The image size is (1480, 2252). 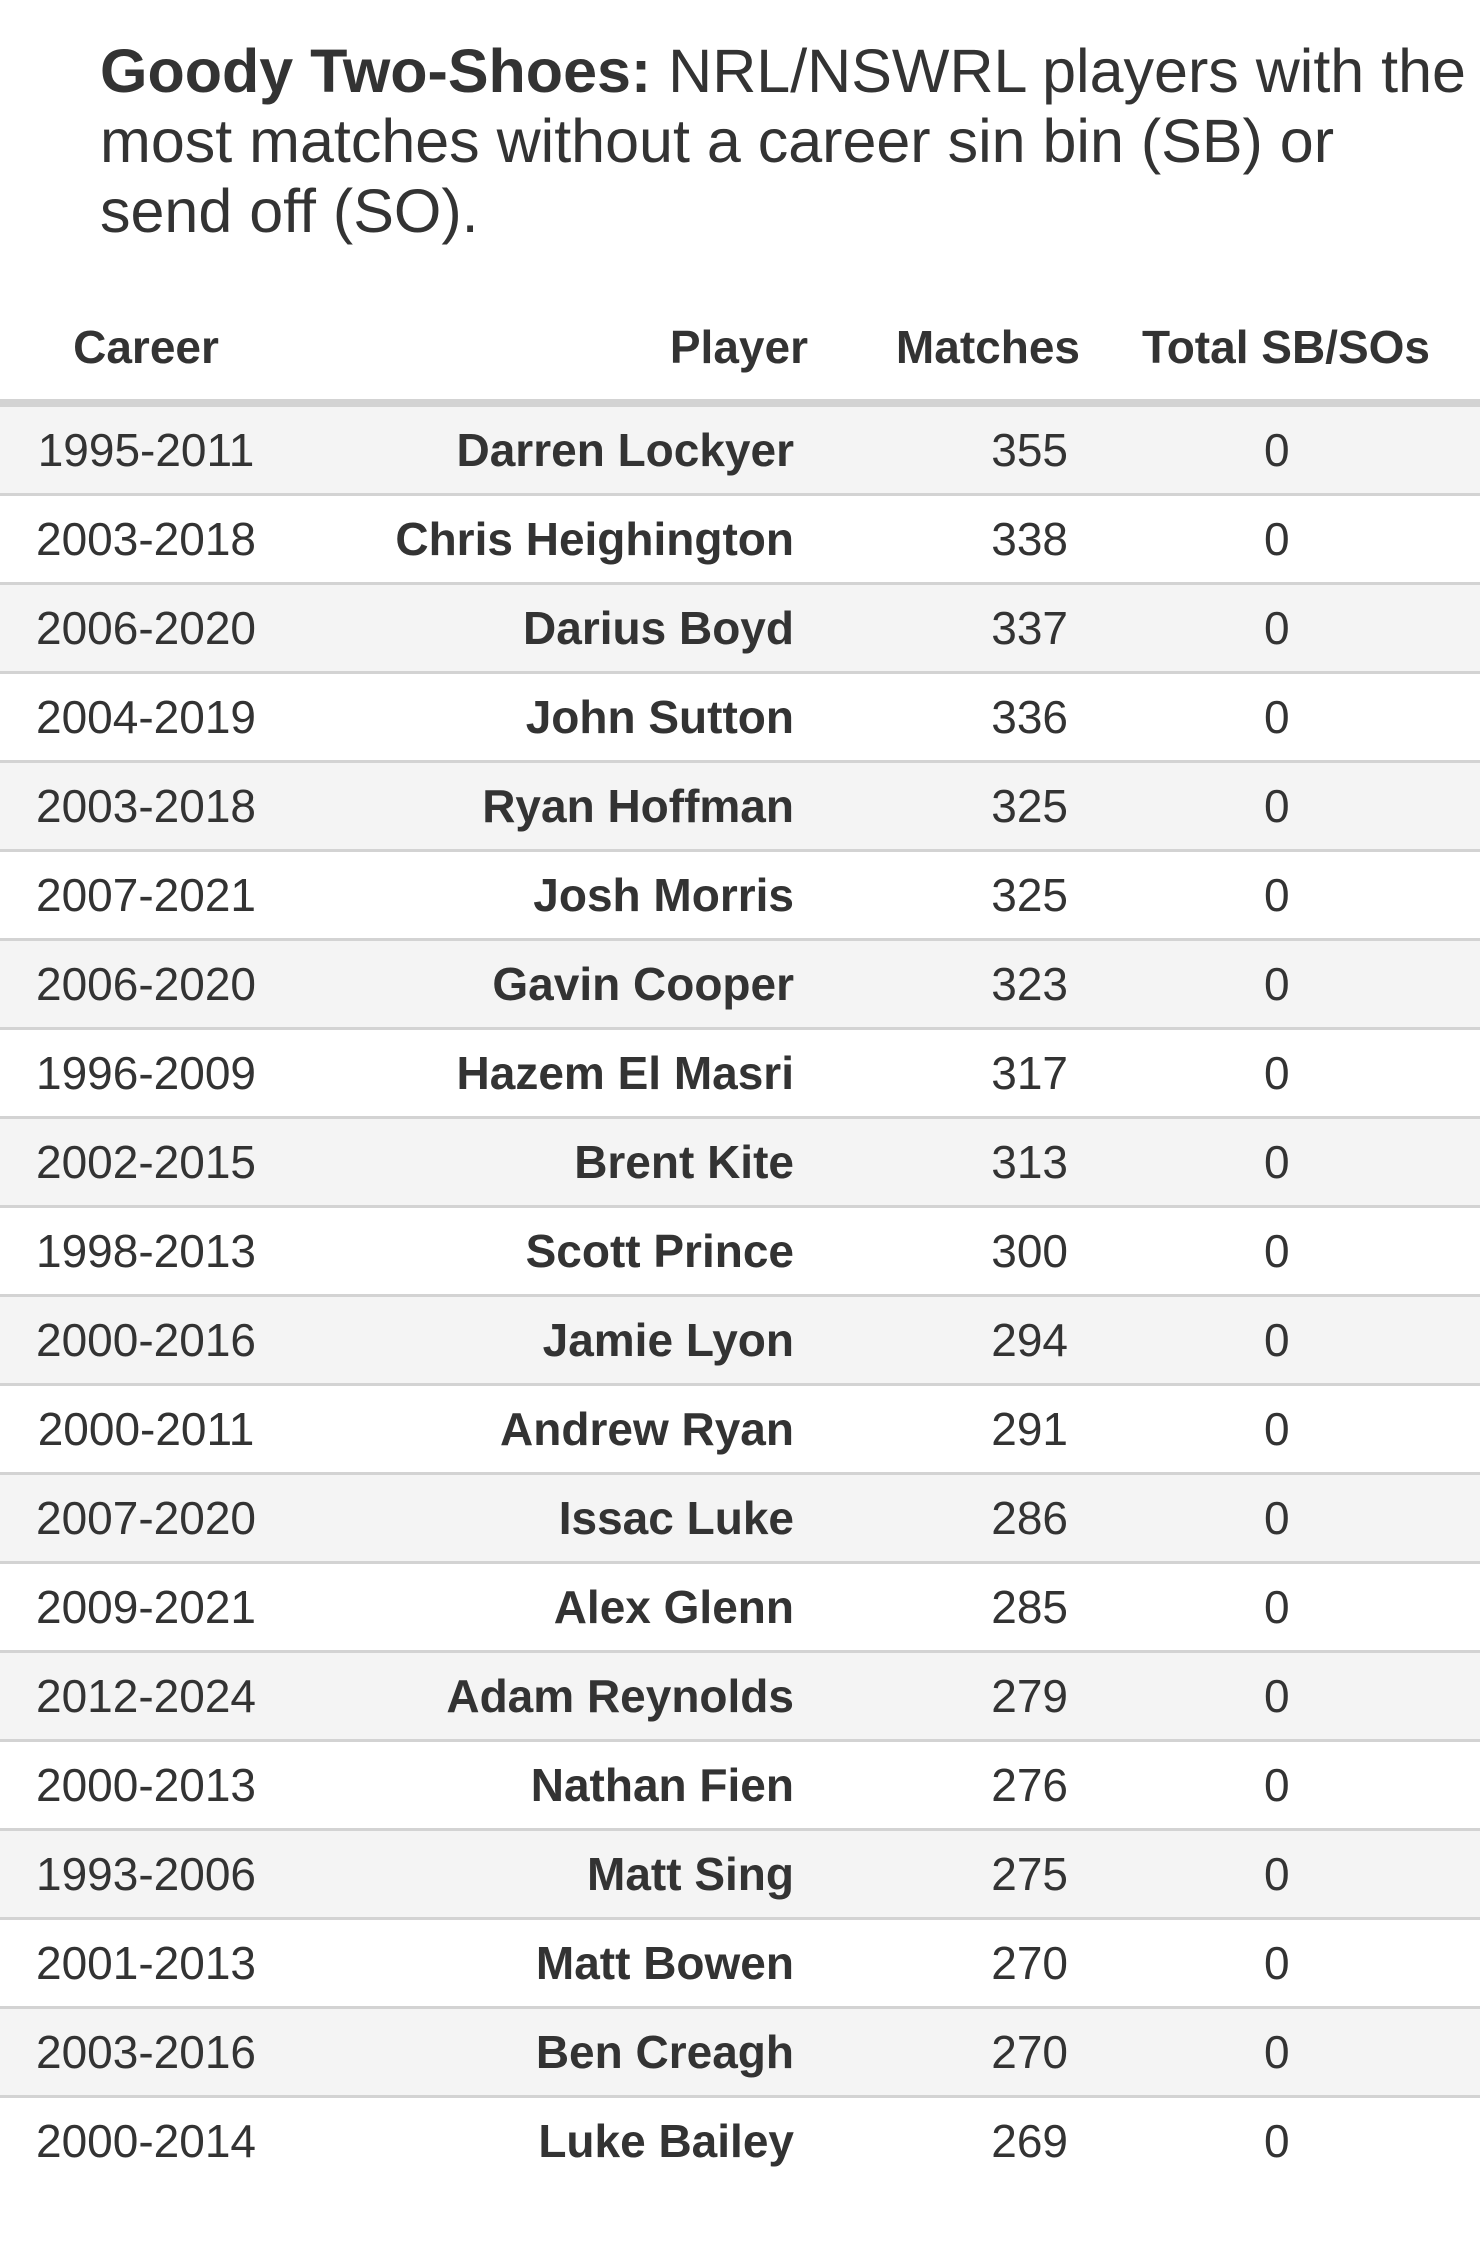 What do you see at coordinates (944, 1340) in the screenshot?
I see `matches-cell: 294` at bounding box center [944, 1340].